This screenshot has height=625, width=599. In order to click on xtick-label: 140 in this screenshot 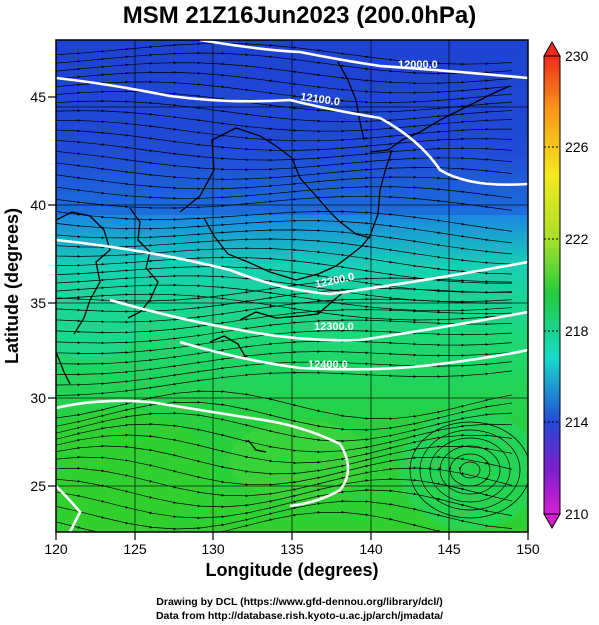, I will do `click(371, 549)`.